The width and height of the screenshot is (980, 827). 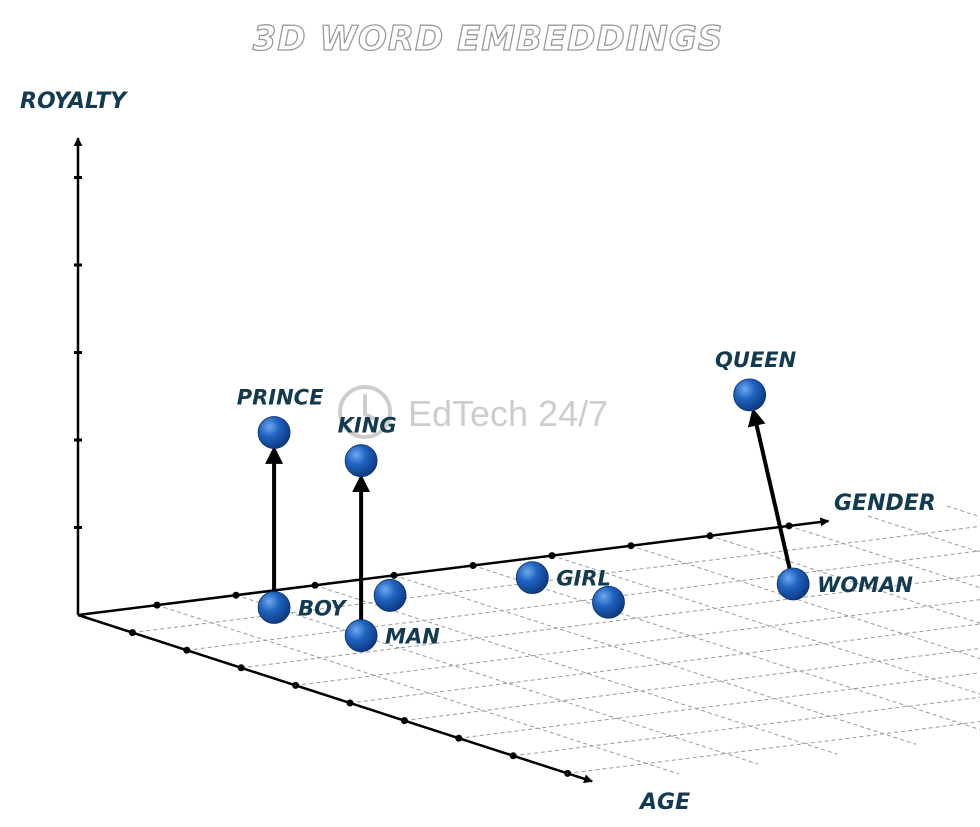 What do you see at coordinates (335, 698) in the screenshot?
I see `axis-age` at bounding box center [335, 698].